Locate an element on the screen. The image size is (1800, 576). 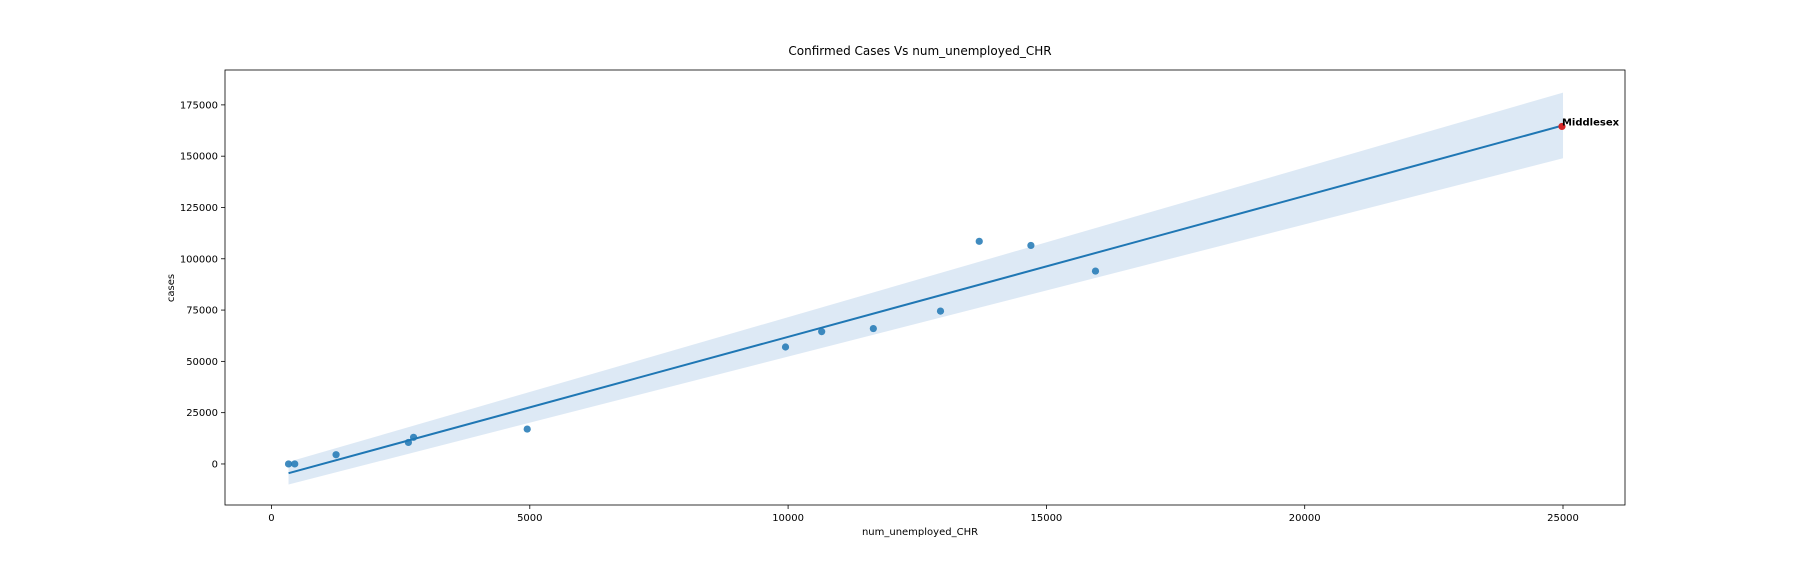
chart-title: Confirmed Cases Vs num_unemployed_CHR is located at coordinates (919, 51).